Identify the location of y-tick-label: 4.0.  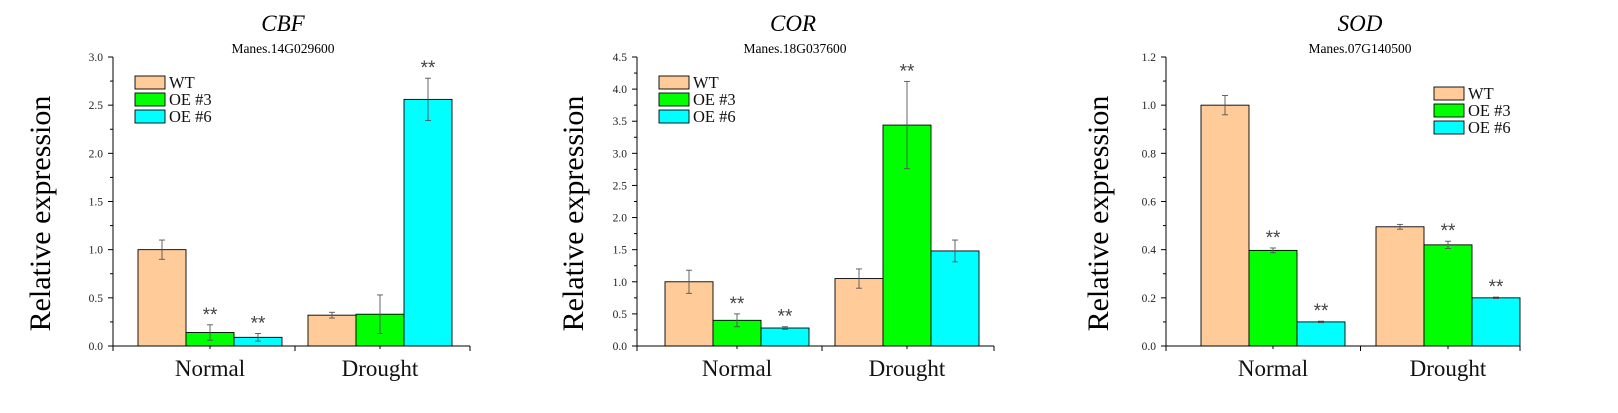
(620, 90).